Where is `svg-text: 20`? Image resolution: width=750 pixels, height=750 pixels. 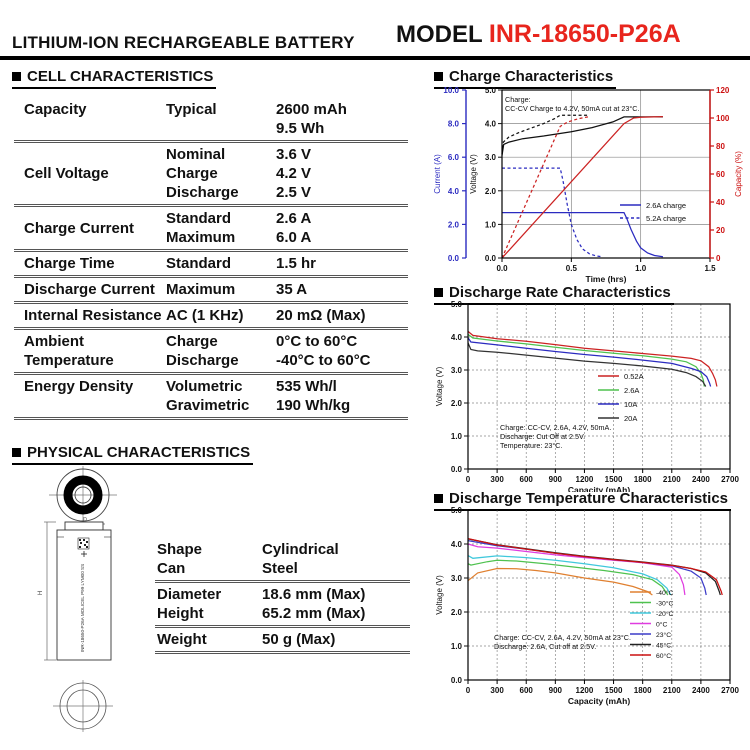
svg-text: 20 is located at coordinates (720, 230).